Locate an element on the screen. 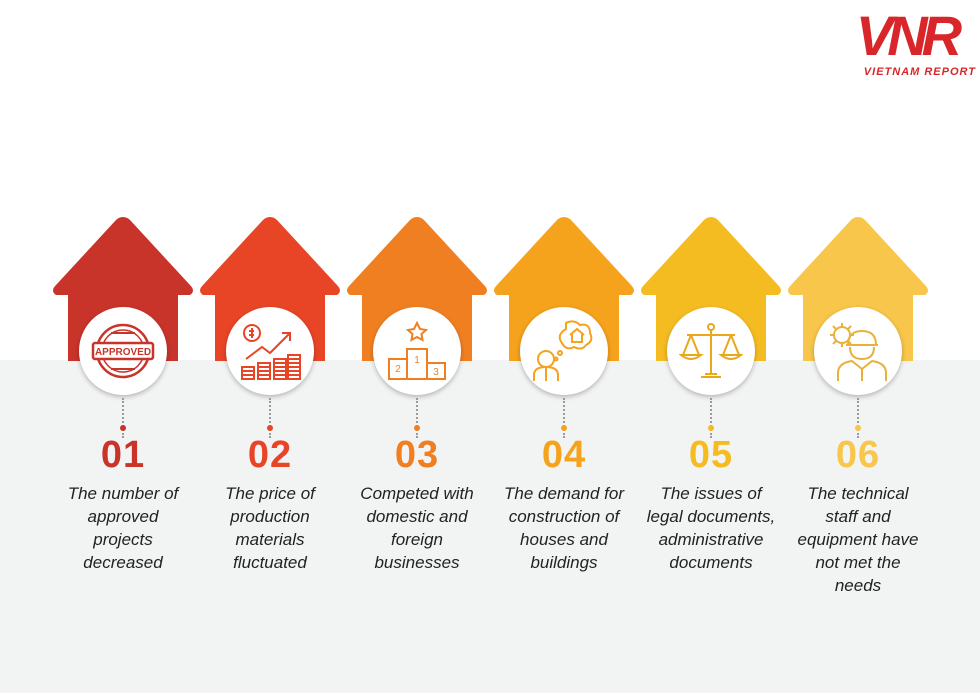 This screenshot has width=980, height=693. step-number-01: 01 is located at coordinates (123, 455).